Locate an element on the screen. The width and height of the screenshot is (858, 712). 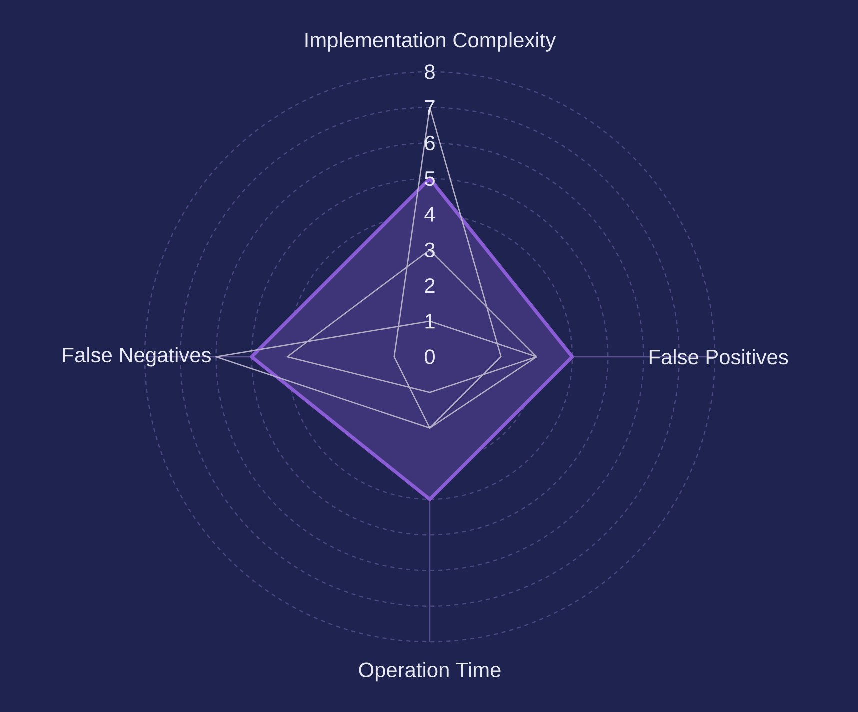
spoke-label: False Positives is located at coordinates (719, 357).